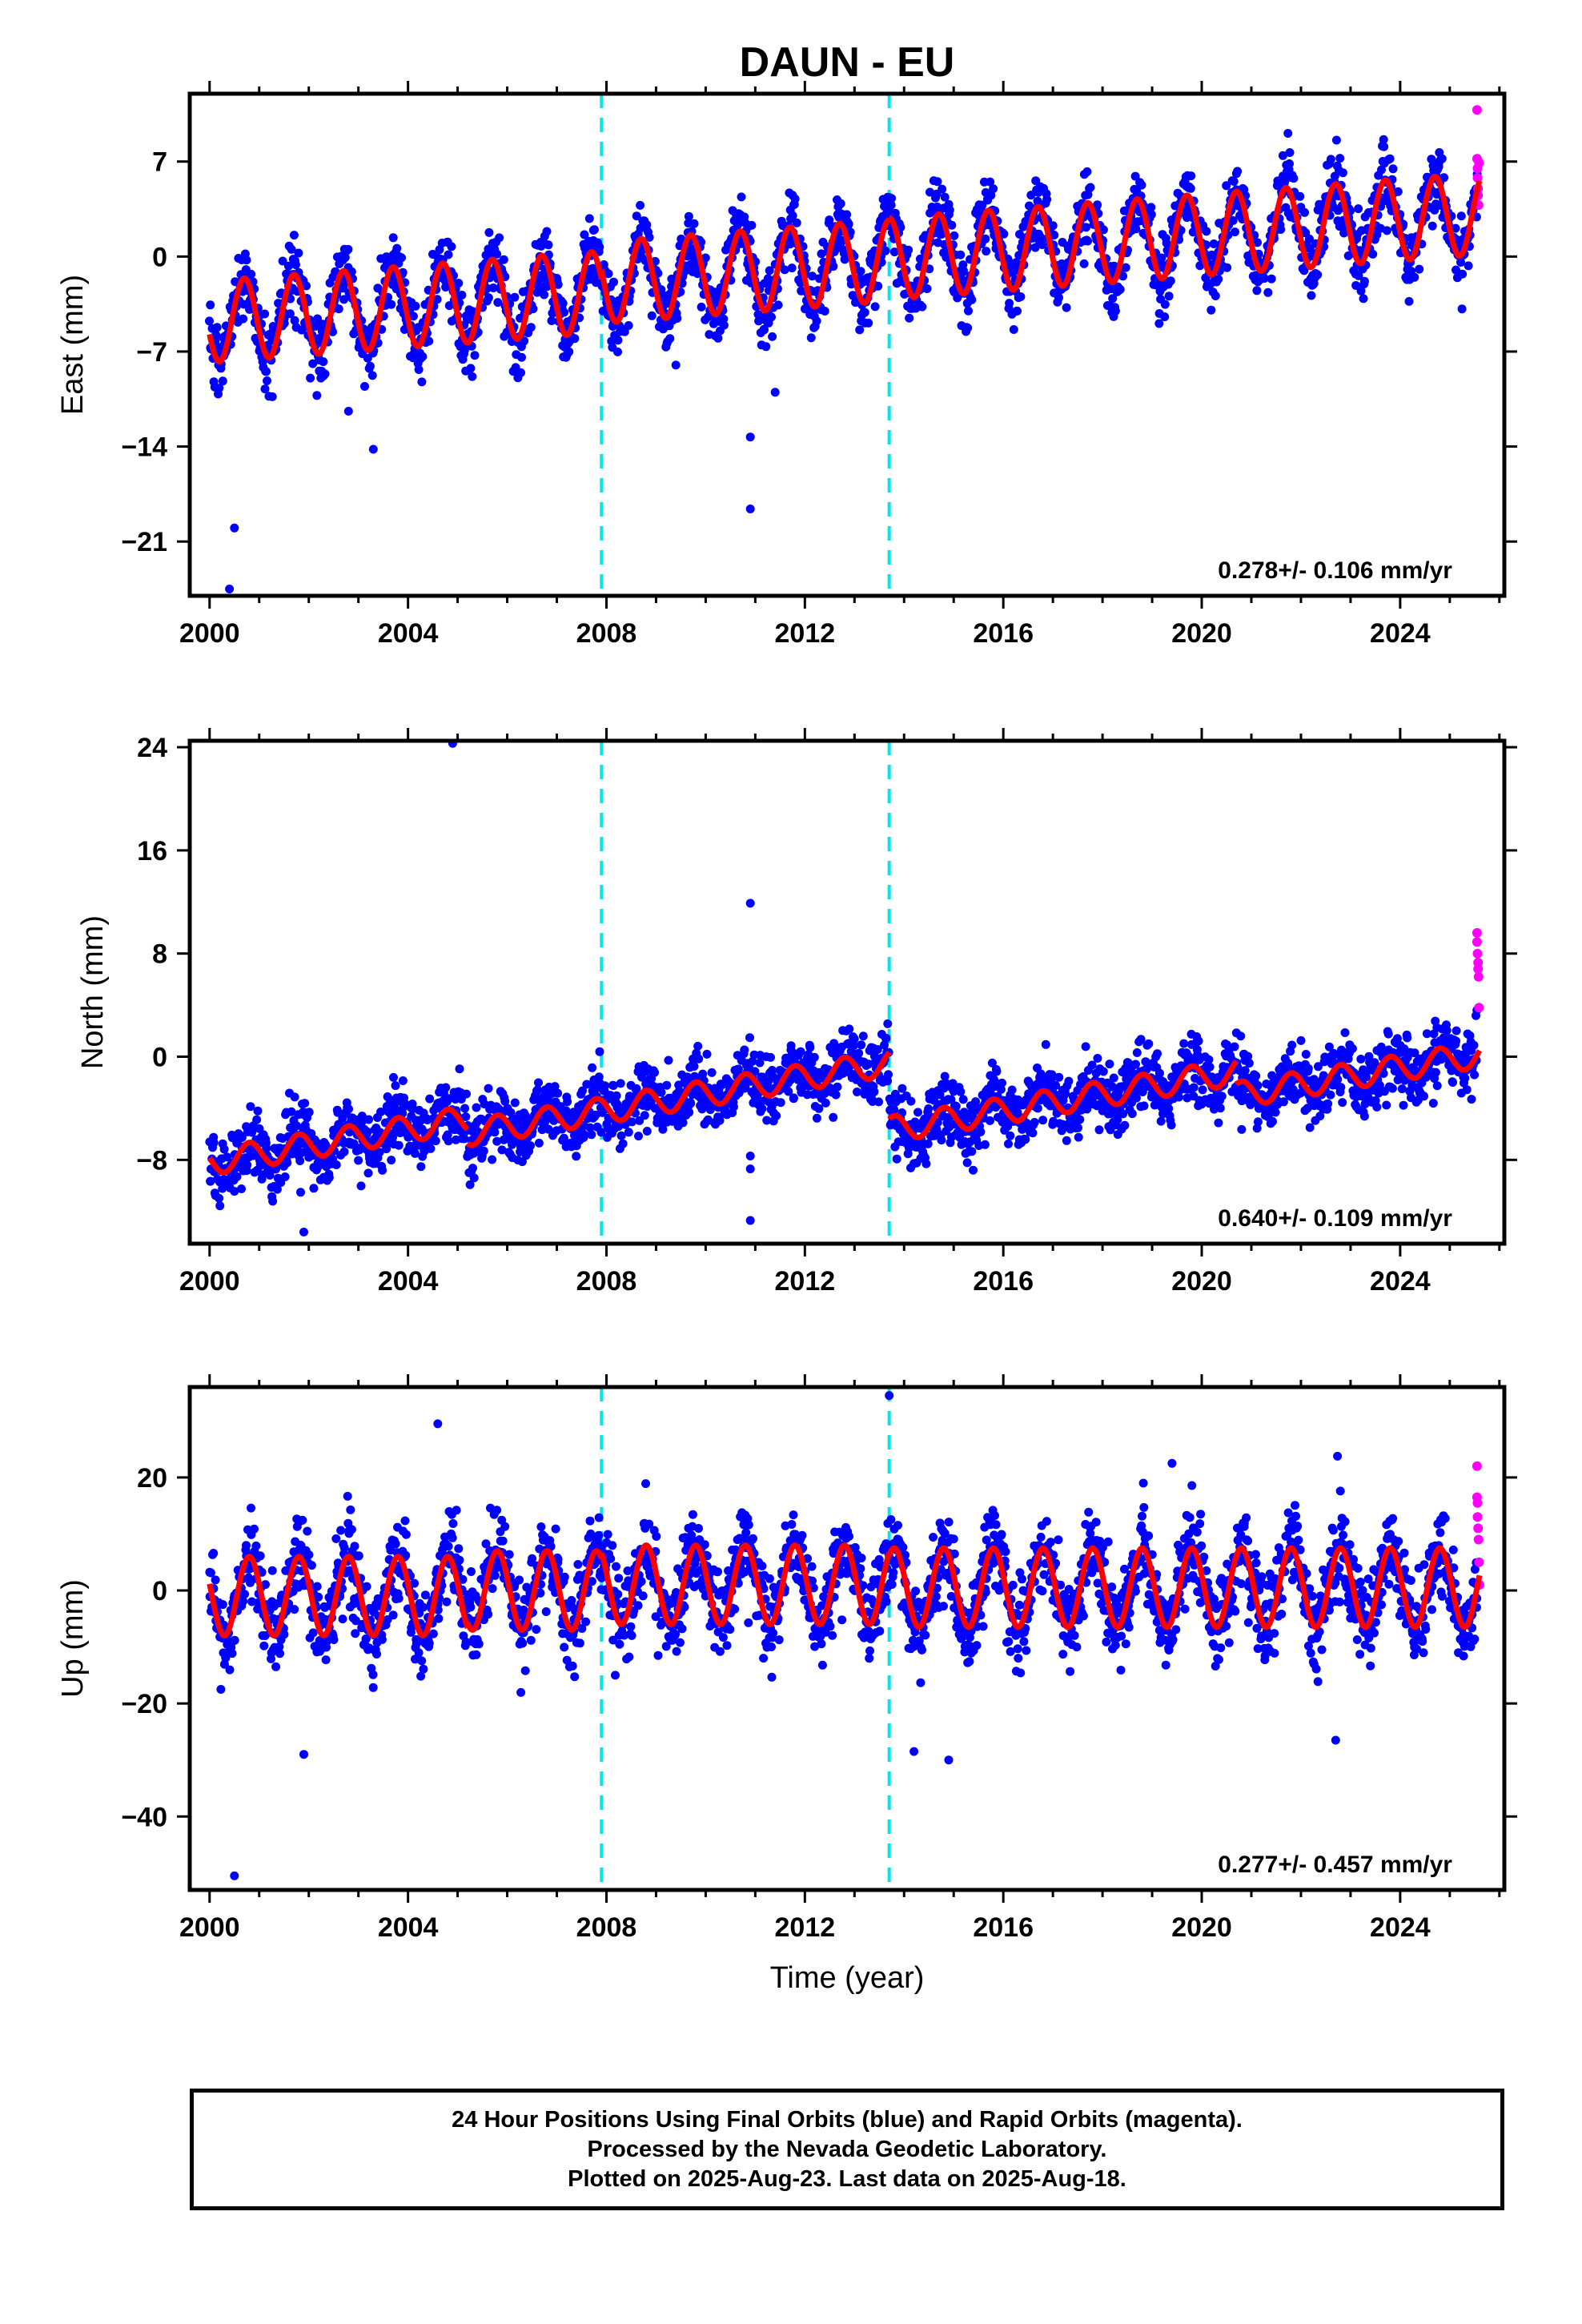 The width and height of the screenshot is (1582, 2324). What do you see at coordinates (144, 542) in the screenshot?
I see `east-y-tick-label: −21` at bounding box center [144, 542].